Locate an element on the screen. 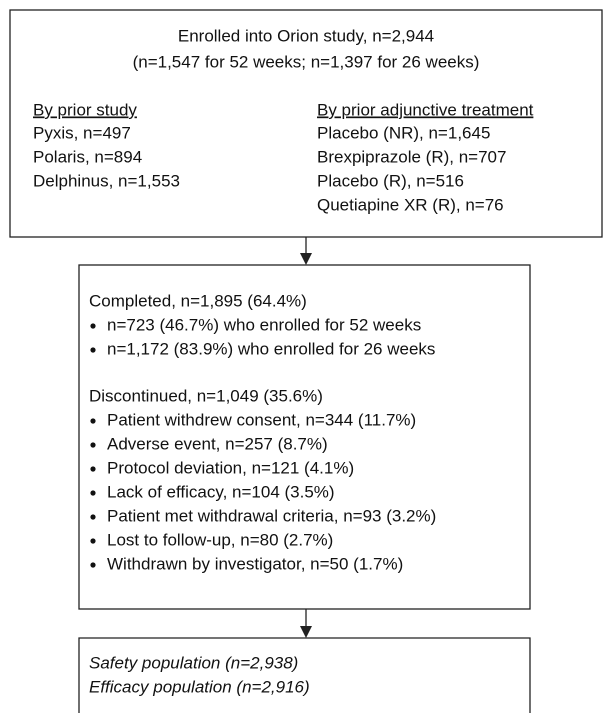 The height and width of the screenshot is (713, 612). section-heading: Completed, n=1,895 (64.4%) is located at coordinates (198, 300).